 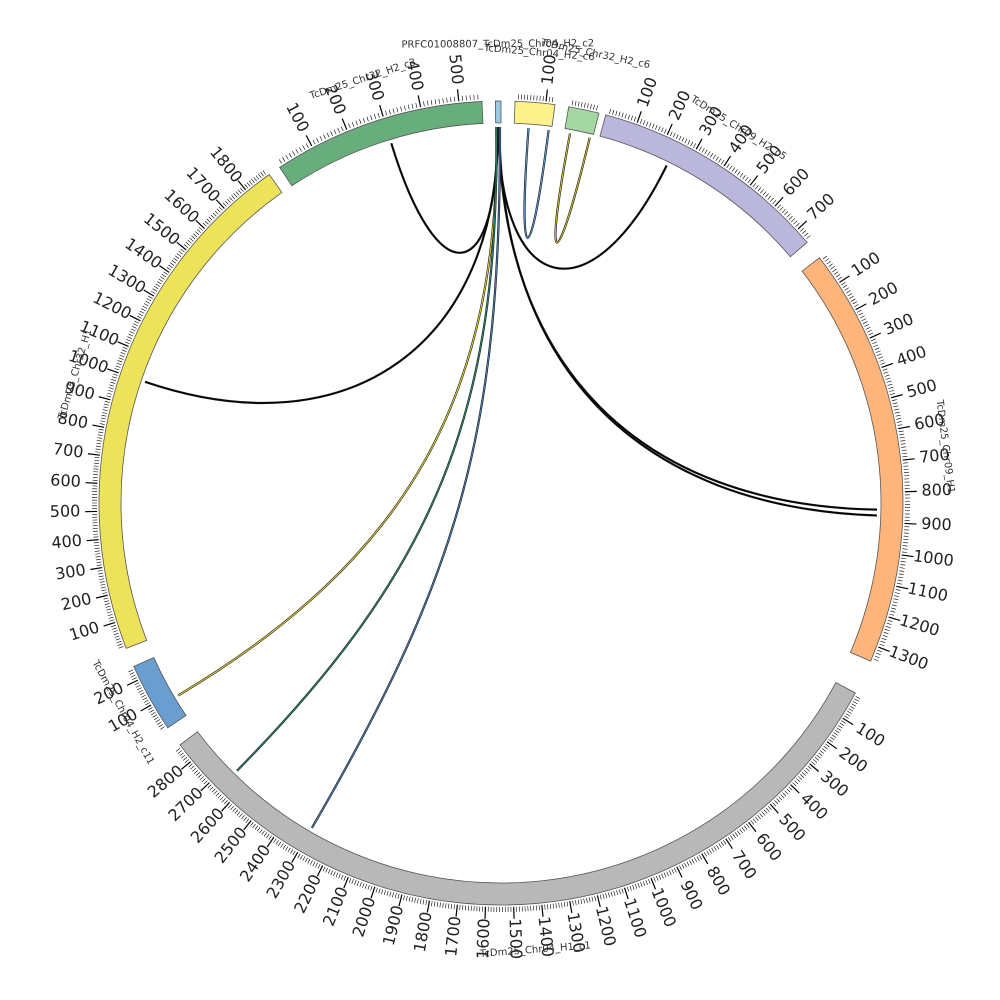 I want to click on tick-label: 1500, so click(x=516, y=938).